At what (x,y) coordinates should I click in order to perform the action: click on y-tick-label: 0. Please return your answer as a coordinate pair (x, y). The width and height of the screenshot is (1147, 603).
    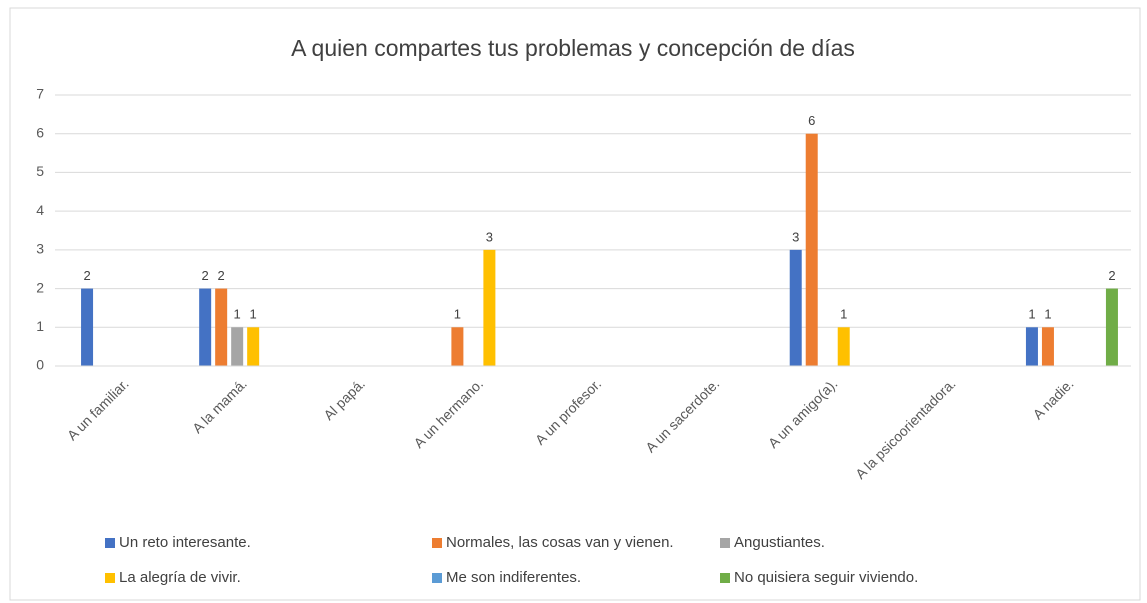
    Looking at the image, I should click on (40, 365).